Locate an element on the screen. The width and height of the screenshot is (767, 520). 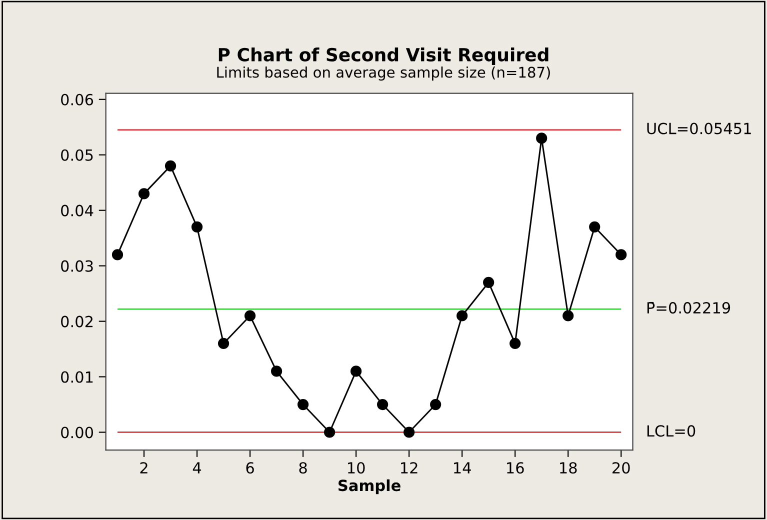
x-tick-label: 4 is located at coordinates (197, 468).